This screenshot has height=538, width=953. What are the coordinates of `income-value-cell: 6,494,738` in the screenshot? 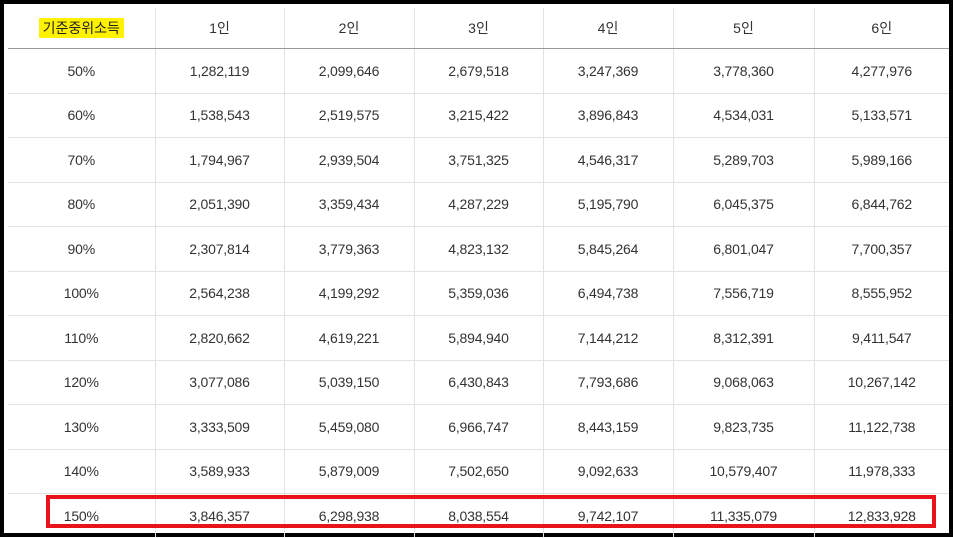 It's located at (608, 293).